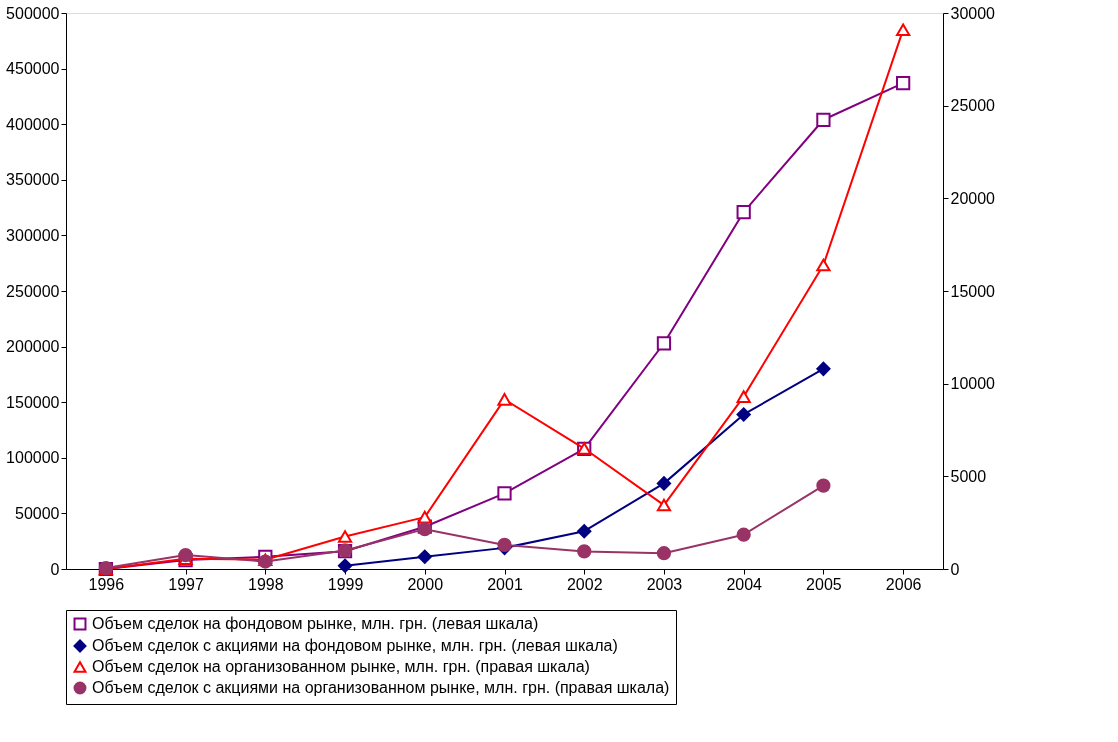  I want to click on y-tick-label: 350000, so click(33, 180).